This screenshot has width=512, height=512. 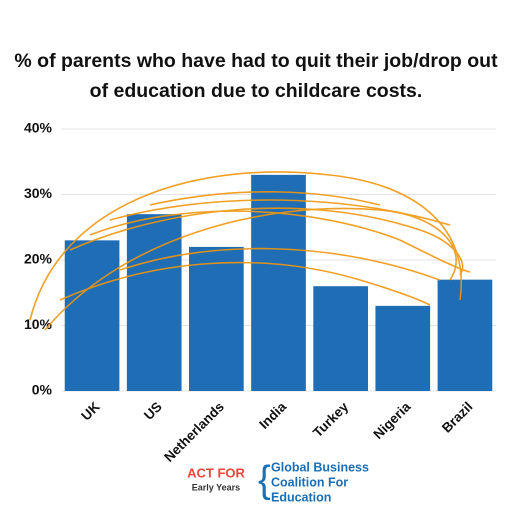 What do you see at coordinates (38, 324) in the screenshot?
I see `y-tick-label: 10%` at bounding box center [38, 324].